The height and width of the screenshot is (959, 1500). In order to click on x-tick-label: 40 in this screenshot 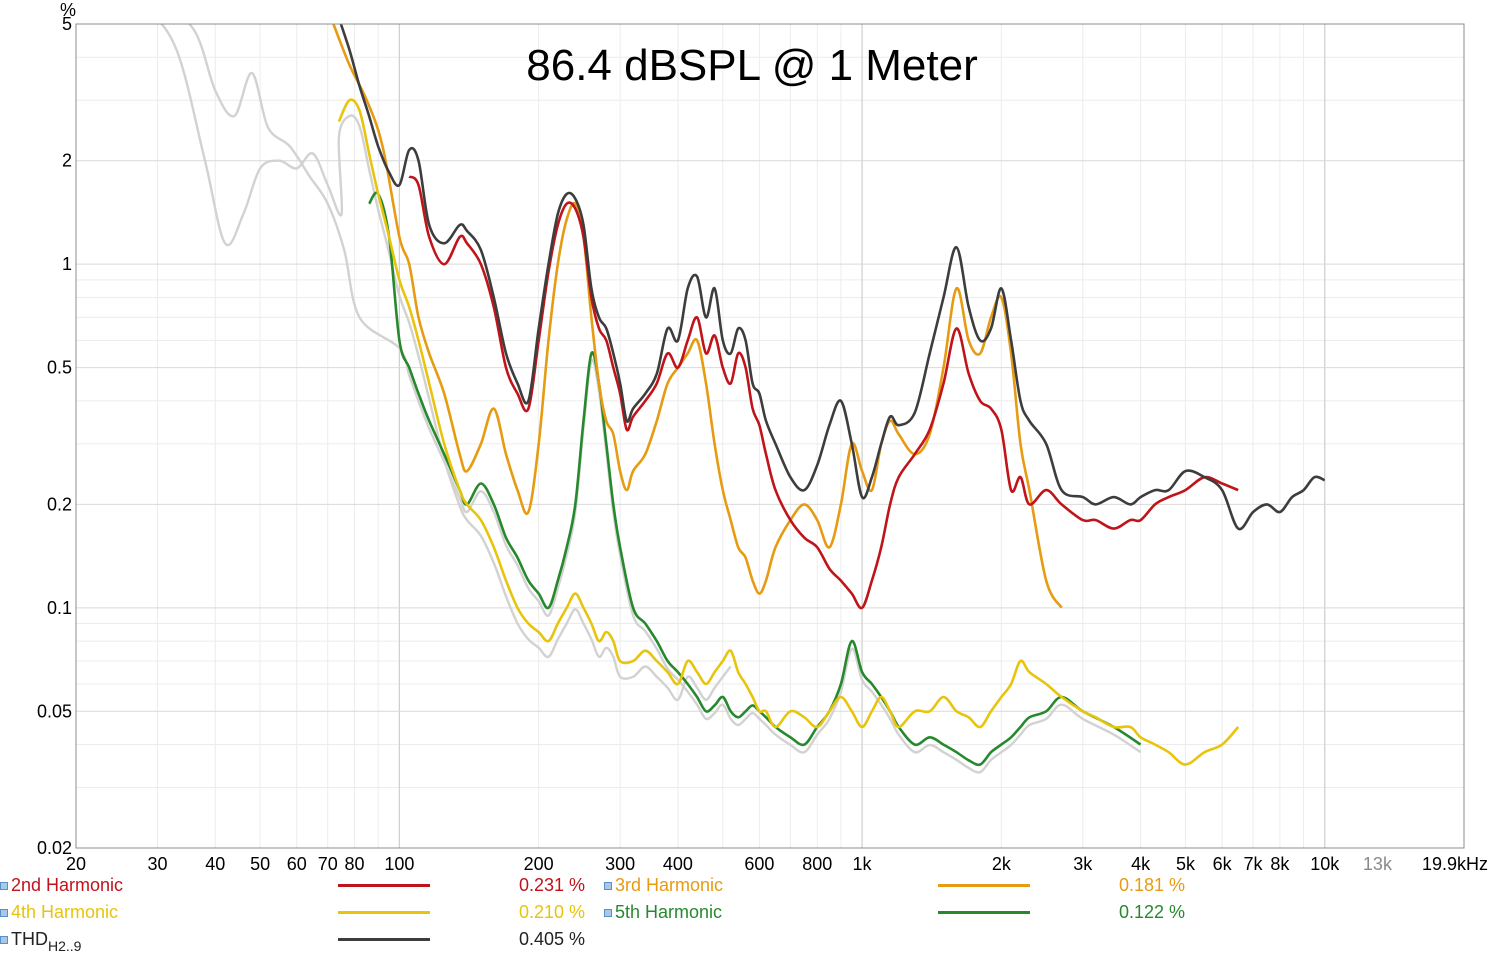, I will do `click(215, 863)`.